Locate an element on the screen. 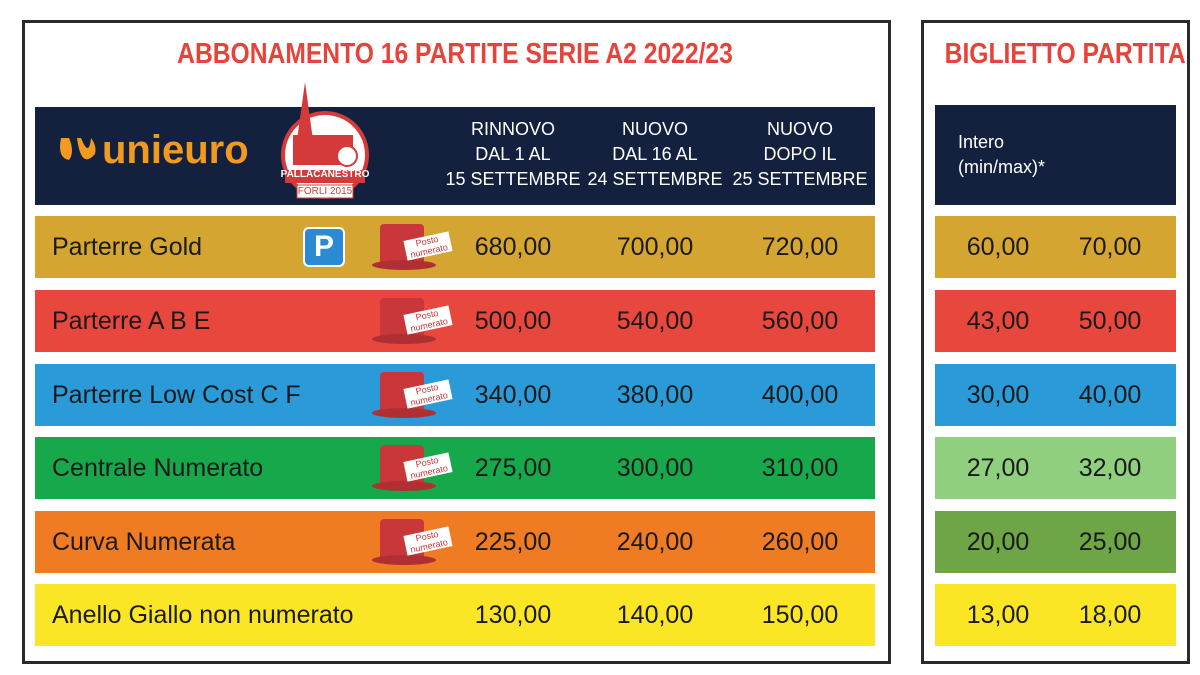  title: ABBONAMENTO 16 PARTITE SERIE A2 2022/23 is located at coordinates (455, 54).